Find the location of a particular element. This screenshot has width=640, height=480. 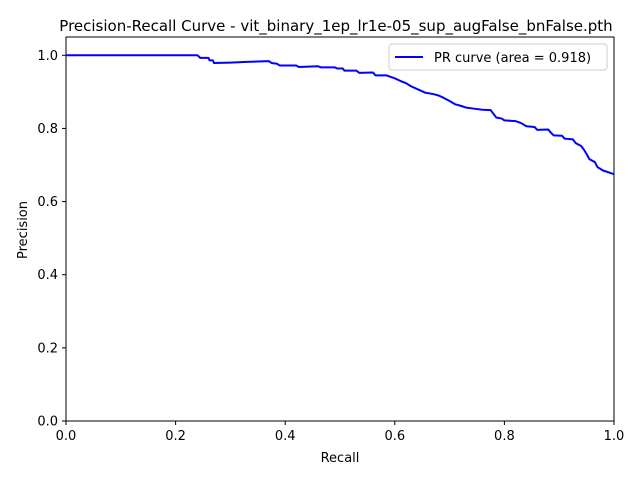

y-tick-label: 1.0 is located at coordinates (47, 56).